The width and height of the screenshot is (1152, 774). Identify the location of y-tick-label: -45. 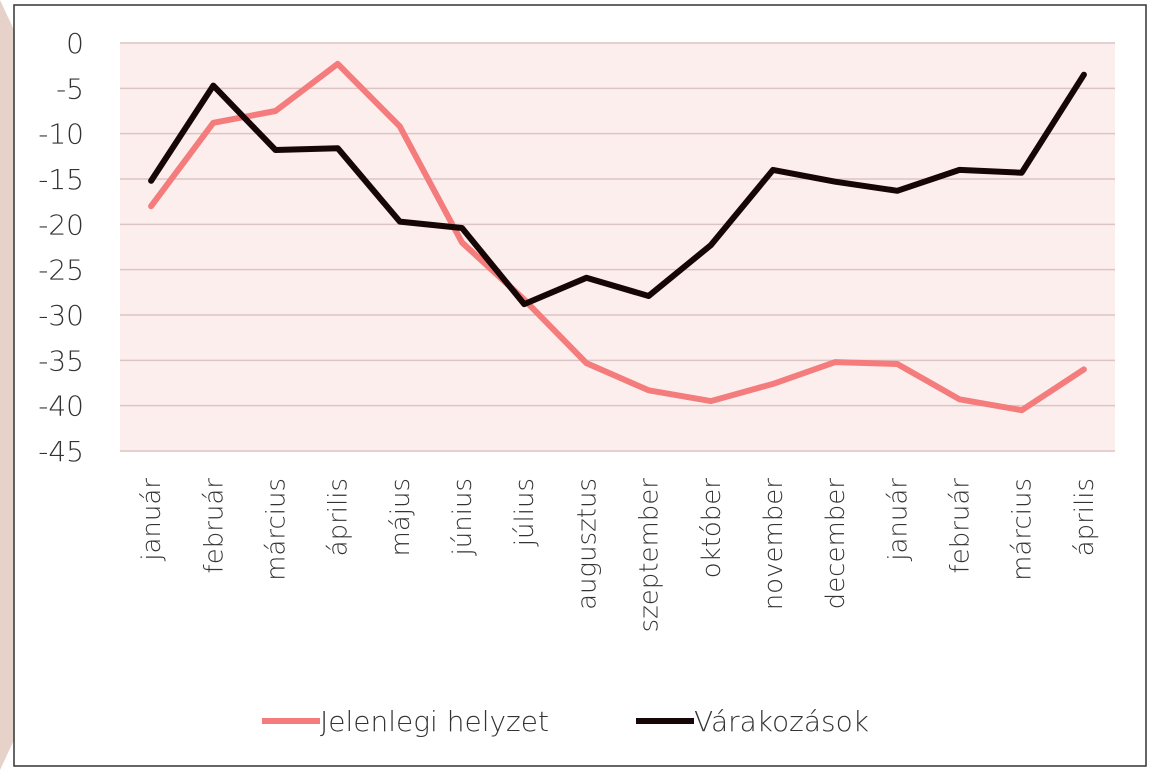
(61, 451).